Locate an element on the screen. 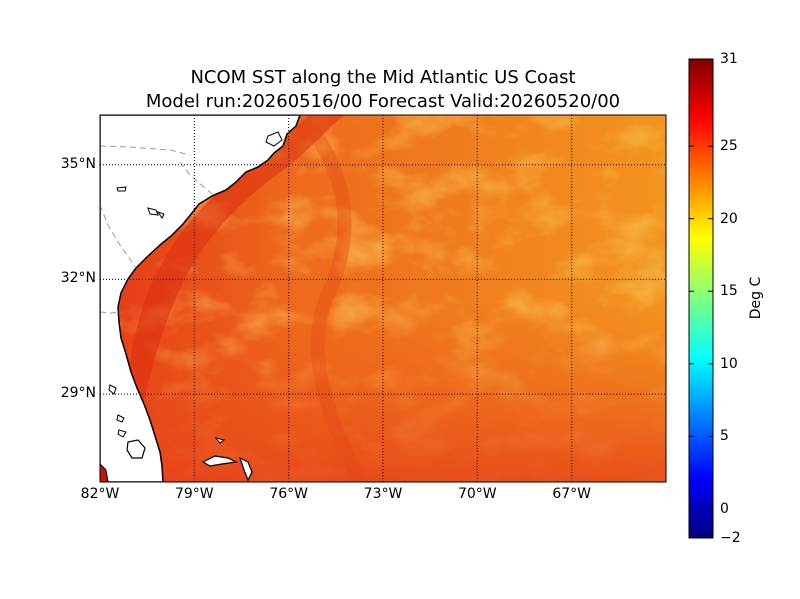 This screenshot has width=800, height=599. abaco is located at coordinates (245, 469).